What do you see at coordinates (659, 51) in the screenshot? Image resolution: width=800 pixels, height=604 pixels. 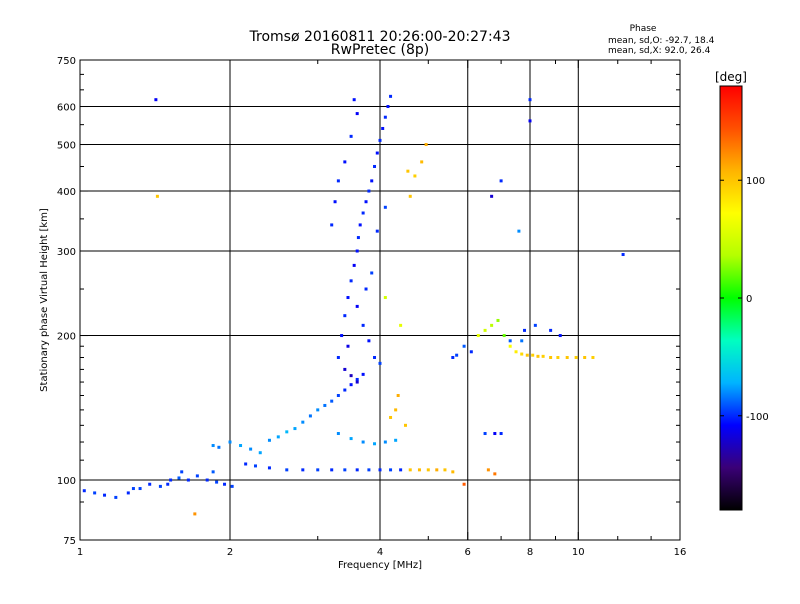 I see `stats-line-x: mean, sd,X: 92.0, 26.4` at bounding box center [659, 51].